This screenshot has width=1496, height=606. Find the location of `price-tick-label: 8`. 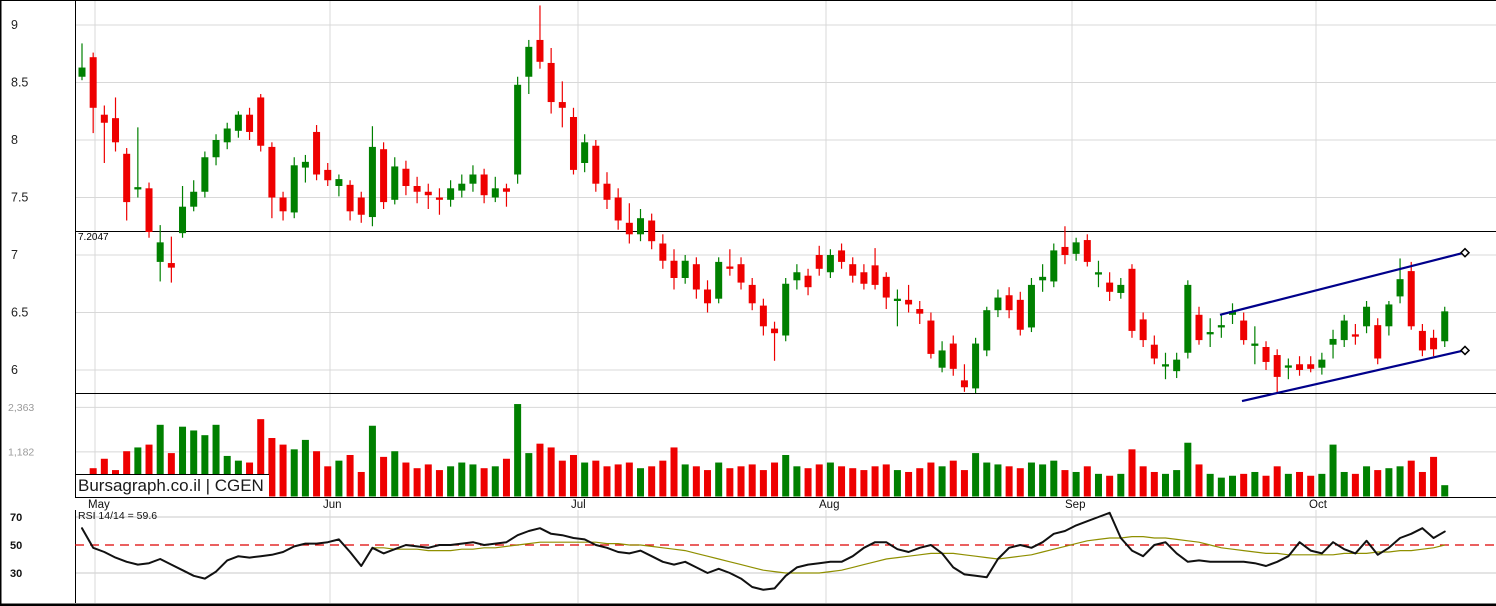

price-tick-label: 8 is located at coordinates (14, 140).